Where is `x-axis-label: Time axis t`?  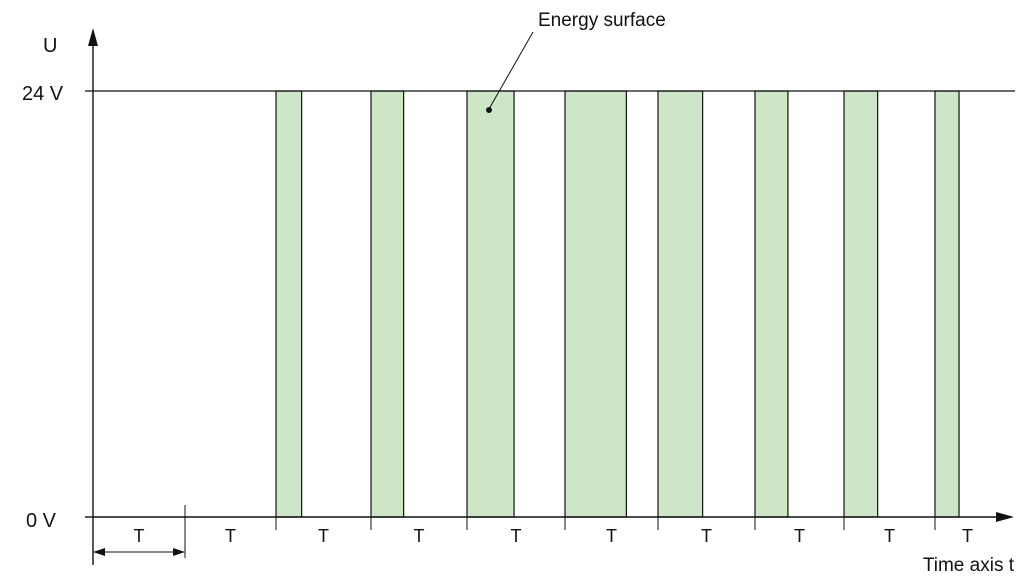 x-axis-label: Time axis t is located at coordinates (969, 565).